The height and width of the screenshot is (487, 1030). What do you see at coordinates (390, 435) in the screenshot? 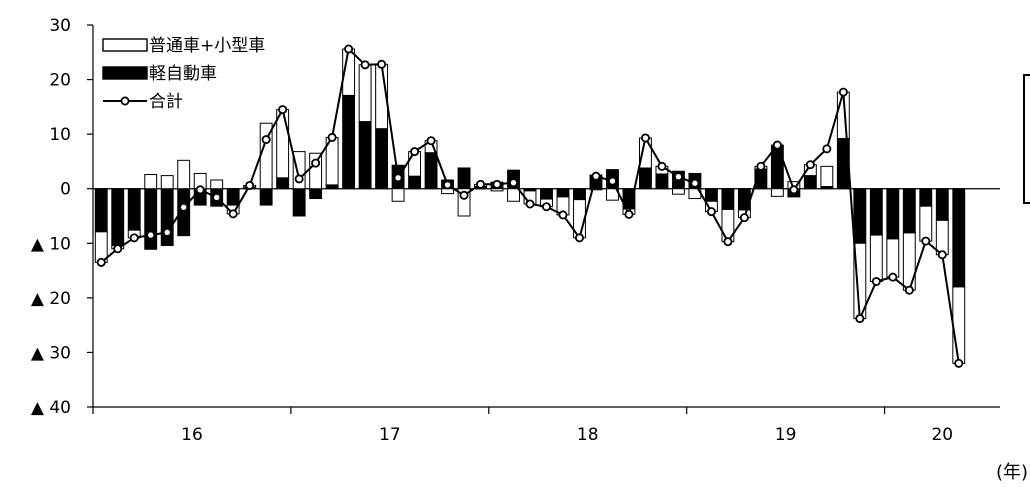
I see `x-tick-label: 17` at bounding box center [390, 435].